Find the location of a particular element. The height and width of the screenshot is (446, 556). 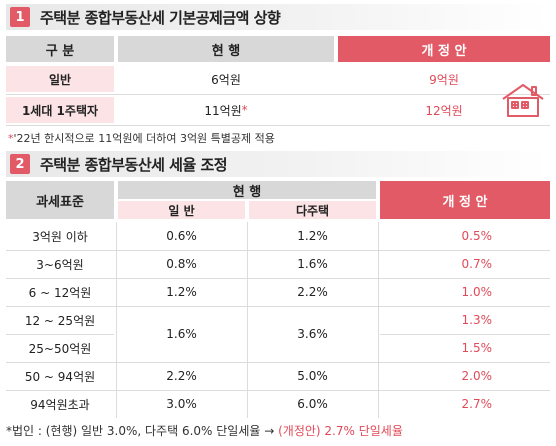

row-base: 3억원 이하 is located at coordinates (60, 236).